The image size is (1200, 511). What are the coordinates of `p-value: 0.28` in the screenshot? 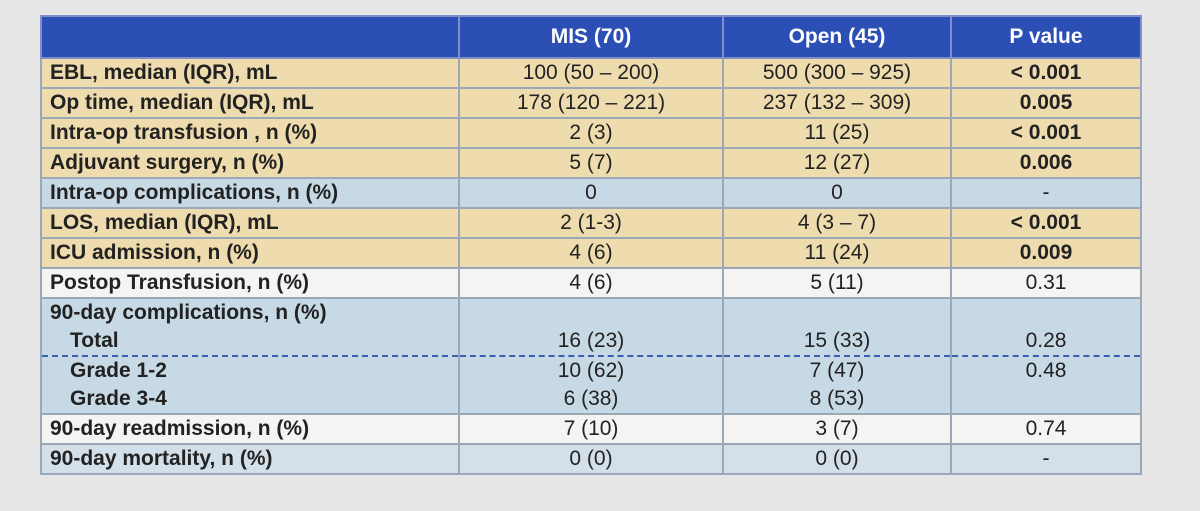 It's located at (1046, 342).